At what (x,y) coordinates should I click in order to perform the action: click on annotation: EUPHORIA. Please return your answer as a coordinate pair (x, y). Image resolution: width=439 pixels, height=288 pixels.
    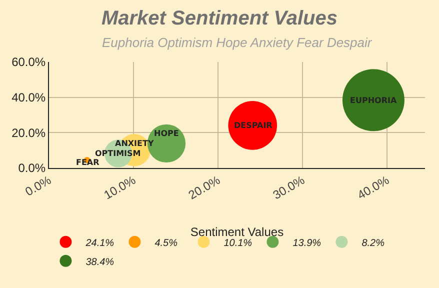
    Looking at the image, I should click on (374, 100).